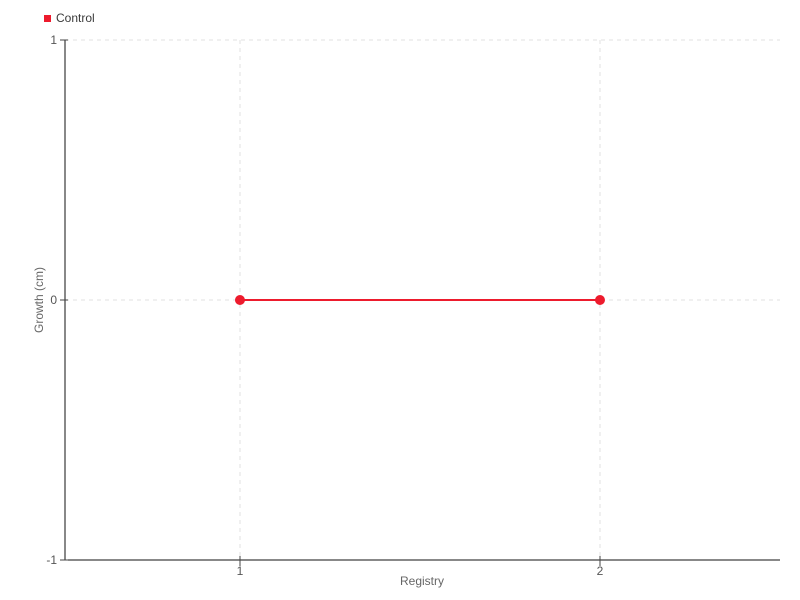 The height and width of the screenshot is (600, 800). Describe the element at coordinates (53, 300) in the screenshot. I see `y-tick-label: 0` at that location.